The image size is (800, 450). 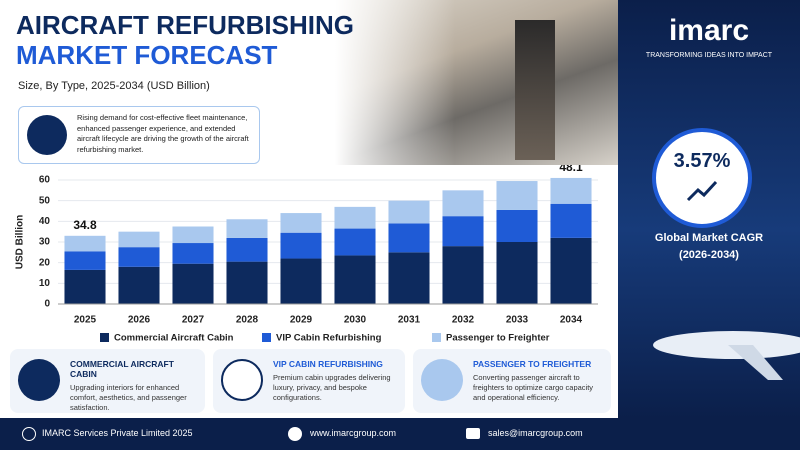 What do you see at coordinates (122, 369) in the screenshot?
I see `feature-title: COMMERCIAL AIRCRAFT CABIN` at bounding box center [122, 369].